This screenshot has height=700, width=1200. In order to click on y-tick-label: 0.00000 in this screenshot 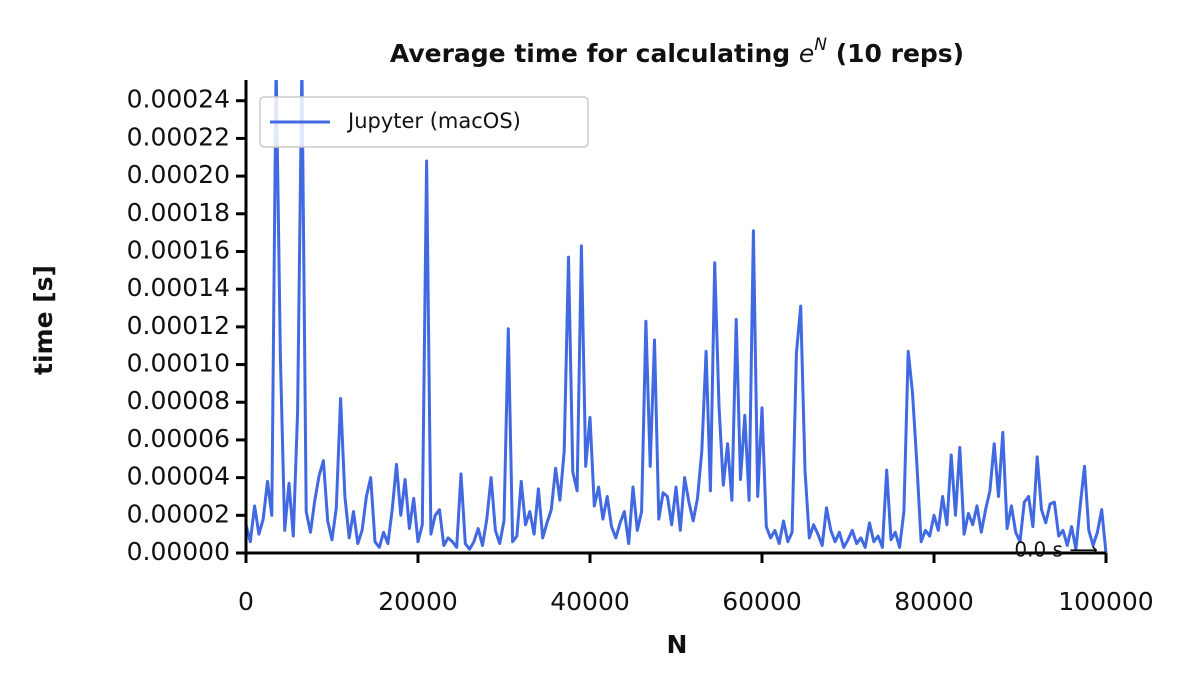, I will do `click(178, 551)`.